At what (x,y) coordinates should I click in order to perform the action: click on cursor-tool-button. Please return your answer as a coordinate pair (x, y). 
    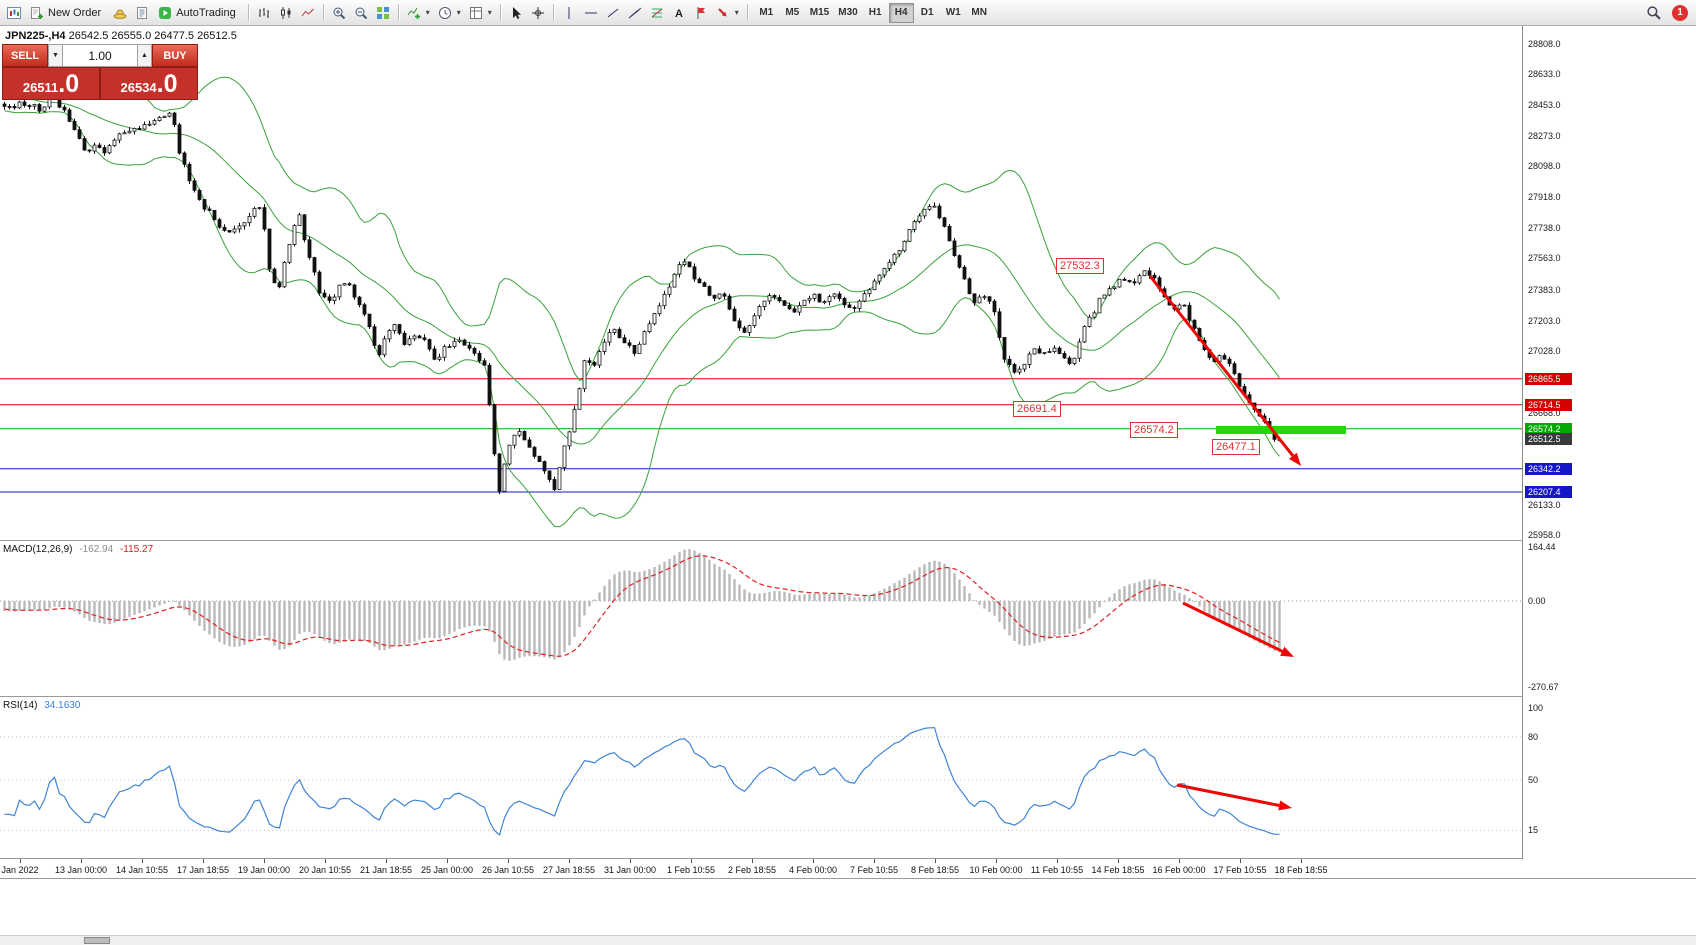
    Looking at the image, I should click on (516, 13).